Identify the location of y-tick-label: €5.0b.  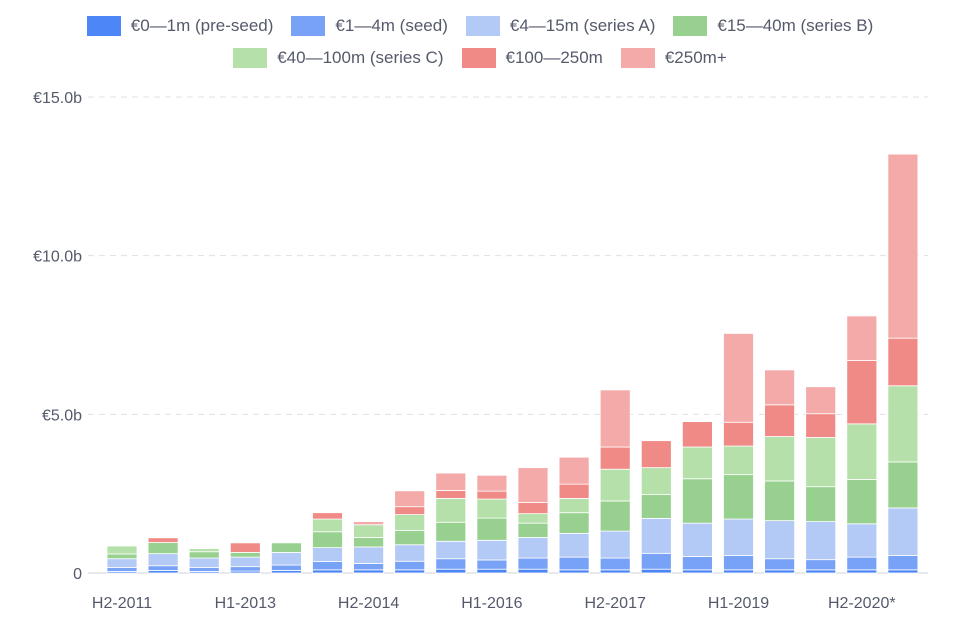
(62, 415).